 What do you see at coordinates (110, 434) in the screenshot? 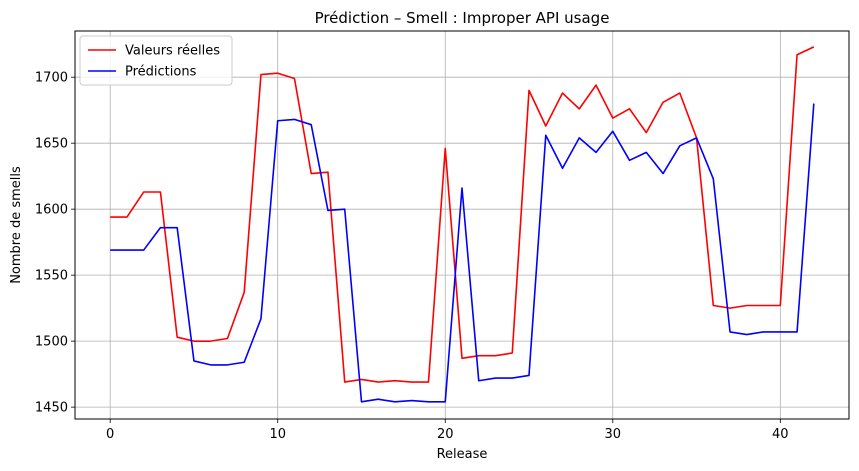
I see `x-tick-label: 0` at bounding box center [110, 434].